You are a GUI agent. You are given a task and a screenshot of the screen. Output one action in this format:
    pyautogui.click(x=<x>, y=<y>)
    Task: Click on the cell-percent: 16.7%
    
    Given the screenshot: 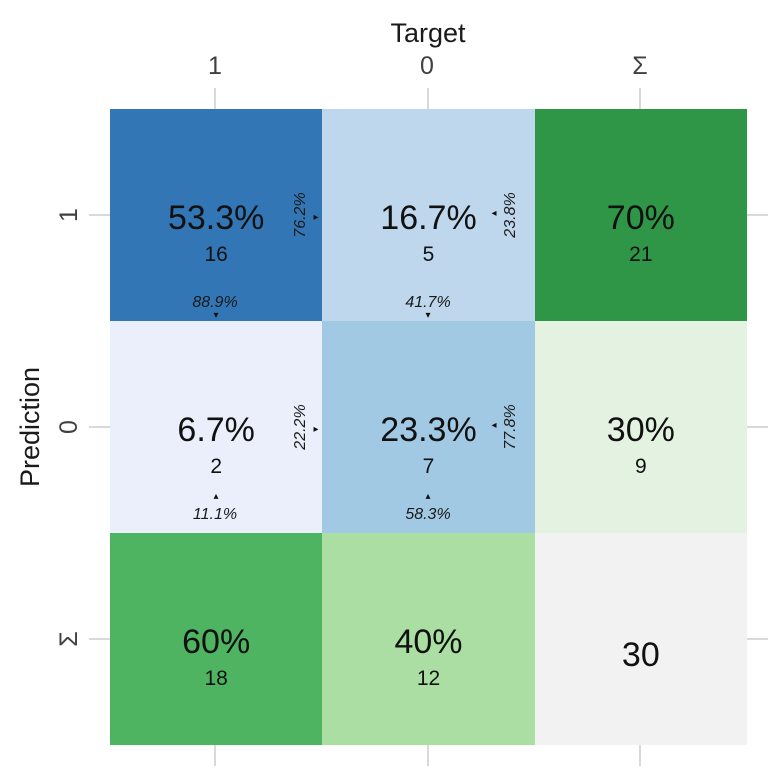 What is the action you would take?
    pyautogui.click(x=428, y=218)
    